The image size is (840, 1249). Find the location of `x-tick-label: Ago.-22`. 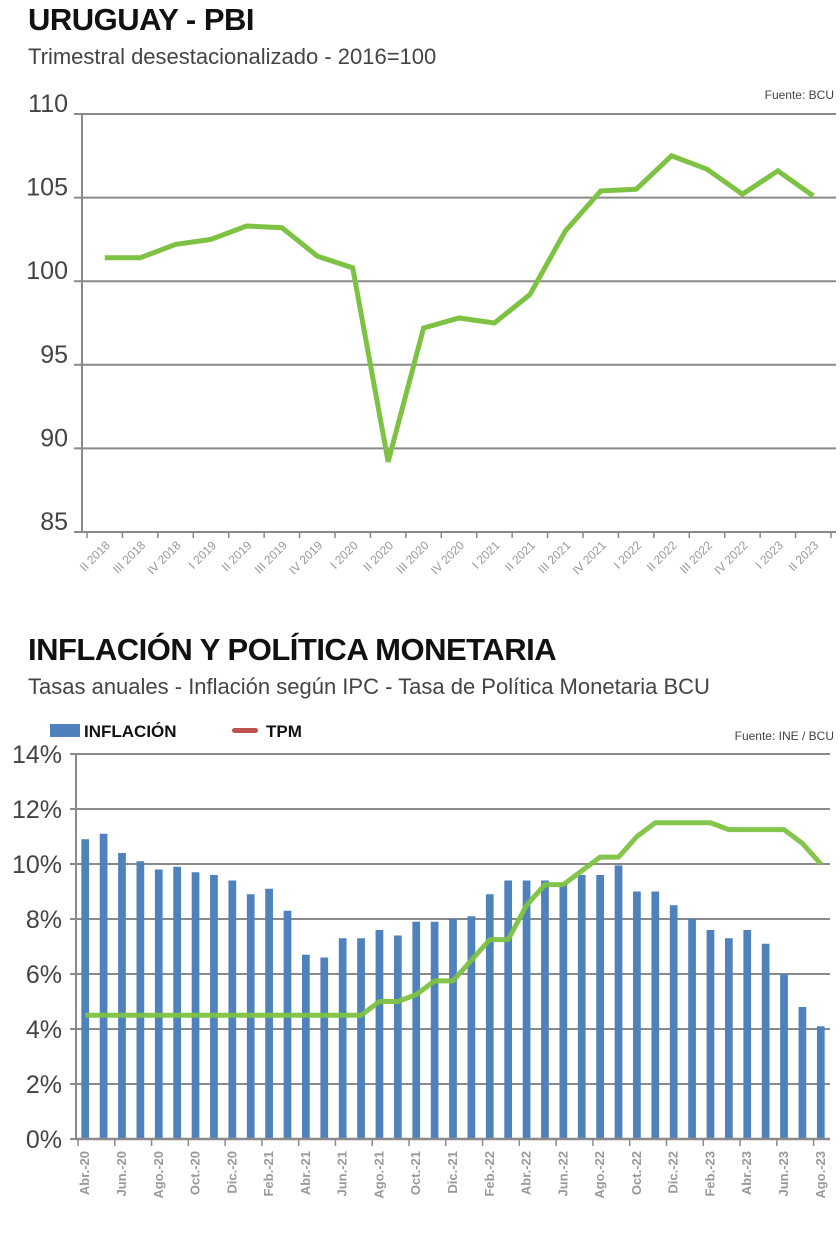

x-tick-label: Ago.-22 is located at coordinates (599, 1175).